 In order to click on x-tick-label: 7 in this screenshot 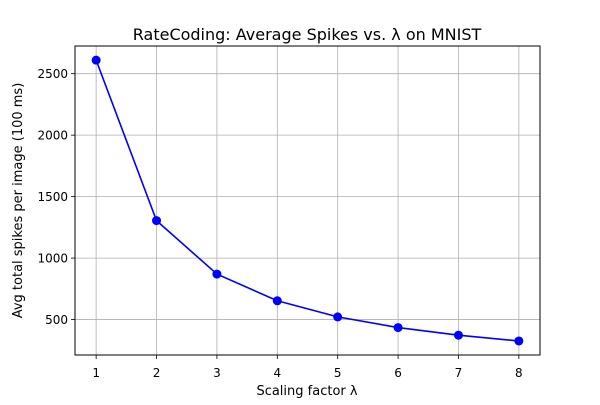, I will do `click(459, 373)`.